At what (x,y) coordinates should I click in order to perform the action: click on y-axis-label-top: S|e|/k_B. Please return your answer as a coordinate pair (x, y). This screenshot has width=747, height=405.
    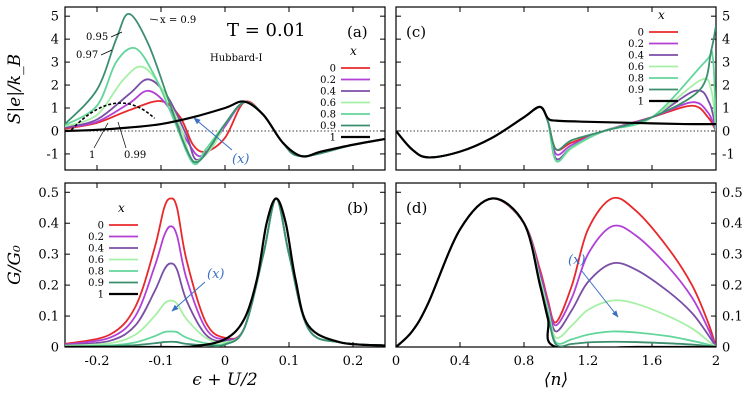
    Looking at the image, I should click on (15, 89).